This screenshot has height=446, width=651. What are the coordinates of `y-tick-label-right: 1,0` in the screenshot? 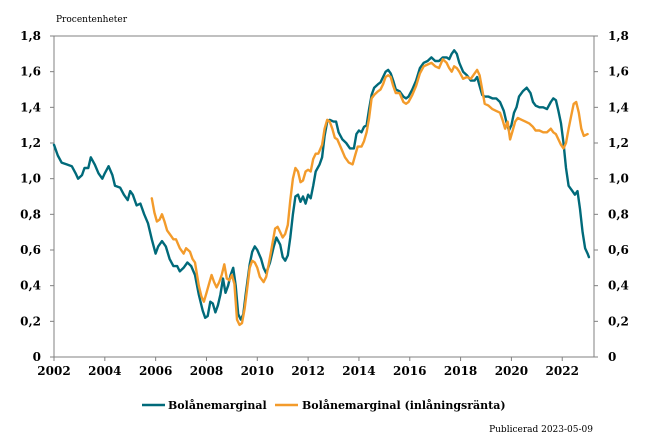 It's located at (618, 179).